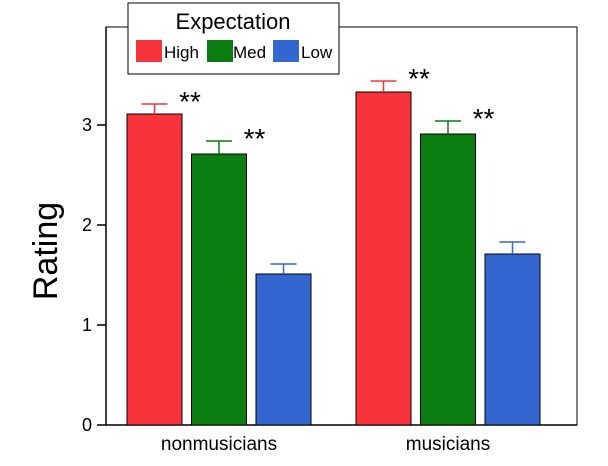 The image size is (608, 466). What do you see at coordinates (220, 51) in the screenshot?
I see `legend-swatch-med` at bounding box center [220, 51].